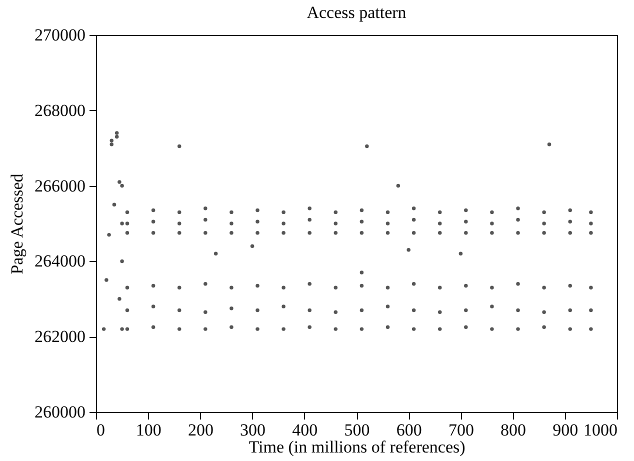 The height and width of the screenshot is (461, 634). I want to click on y-tick-label: 268000, so click(60, 110).